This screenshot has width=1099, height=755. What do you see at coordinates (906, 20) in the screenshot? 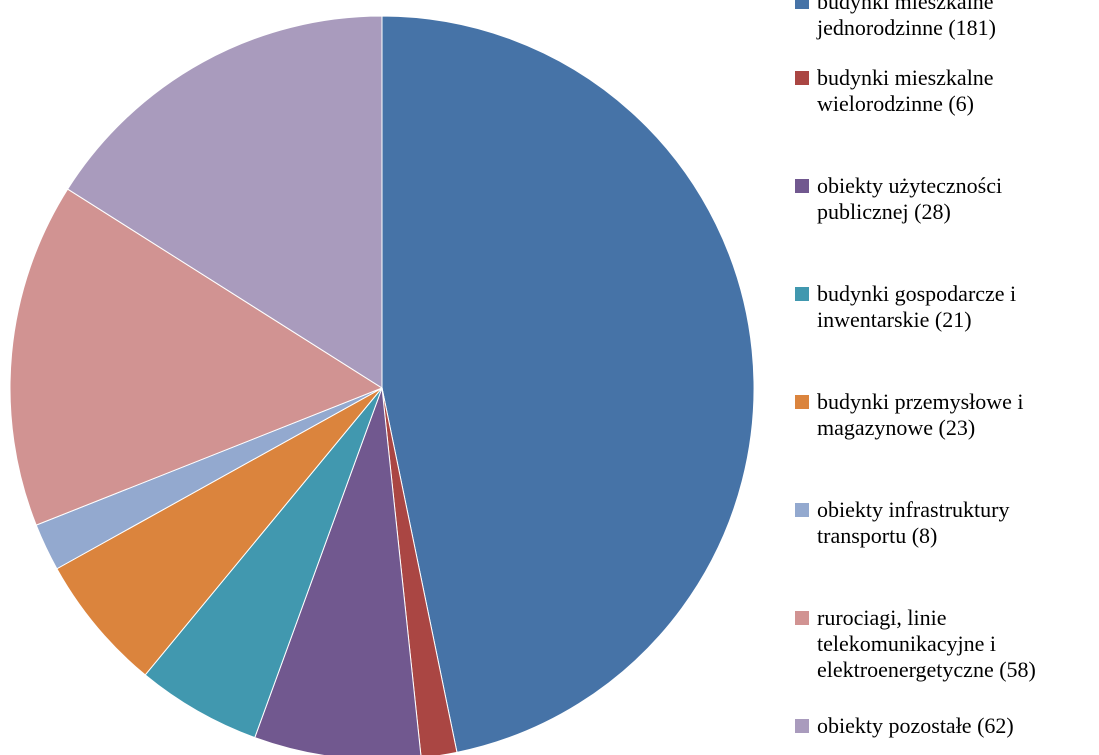
I see `legend-label-1: budynki mieszkalne jednorodzinne (181)` at bounding box center [906, 20].